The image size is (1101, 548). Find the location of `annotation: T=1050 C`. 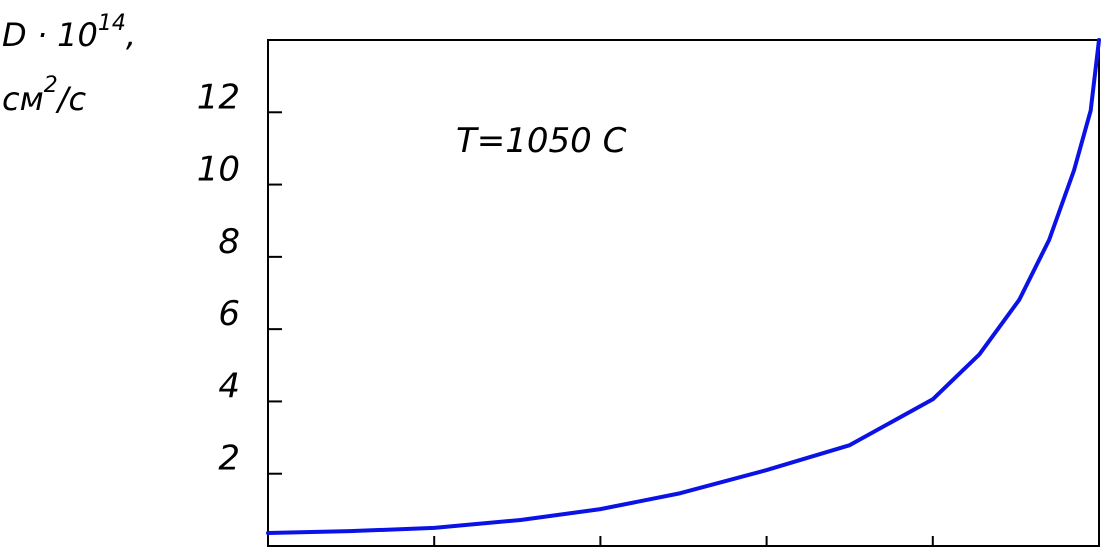

annotation: T=1050 C is located at coordinates (541, 141).